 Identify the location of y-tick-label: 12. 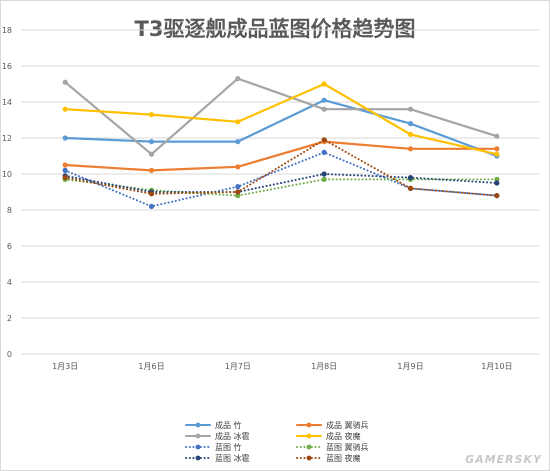
(7, 138).